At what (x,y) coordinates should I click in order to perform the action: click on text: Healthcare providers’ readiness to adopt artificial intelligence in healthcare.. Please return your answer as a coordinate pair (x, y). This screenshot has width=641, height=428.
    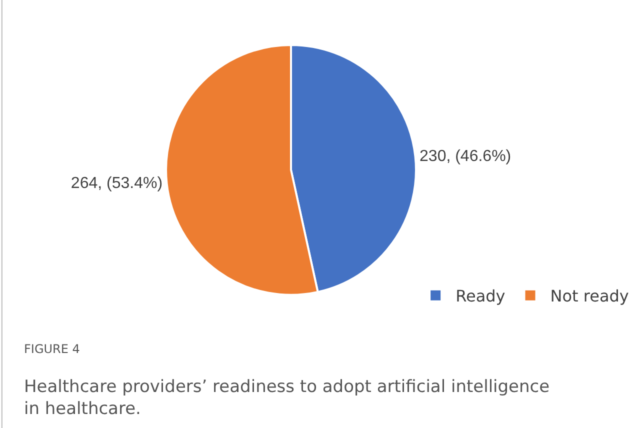
    Looking at the image, I should click on (287, 398).